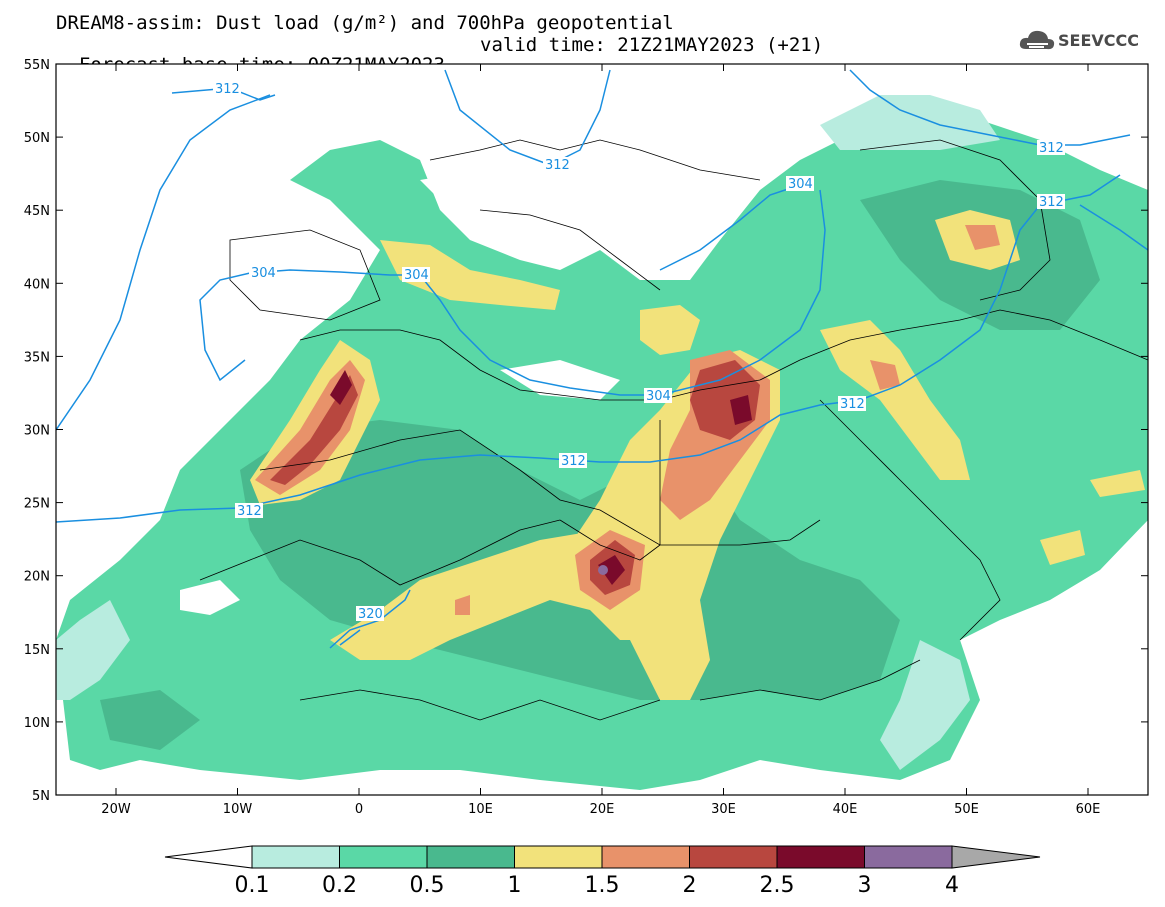 The width and height of the screenshot is (1165, 907). I want to click on lon-label: 60E, so click(1088, 809).